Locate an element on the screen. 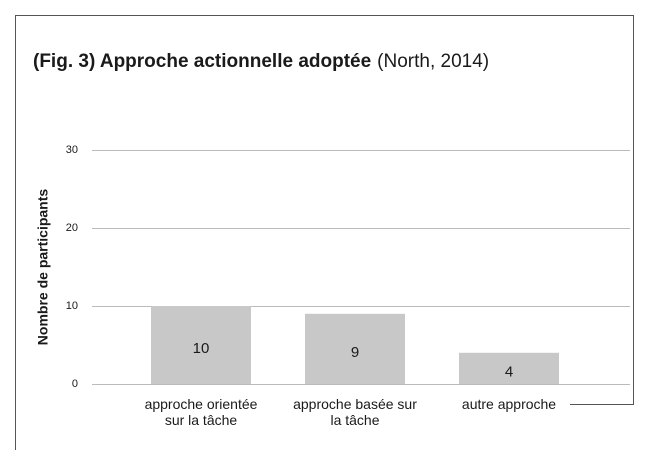 The height and width of the screenshot is (450, 649). y-tick-label: 30 is located at coordinates (72, 150).